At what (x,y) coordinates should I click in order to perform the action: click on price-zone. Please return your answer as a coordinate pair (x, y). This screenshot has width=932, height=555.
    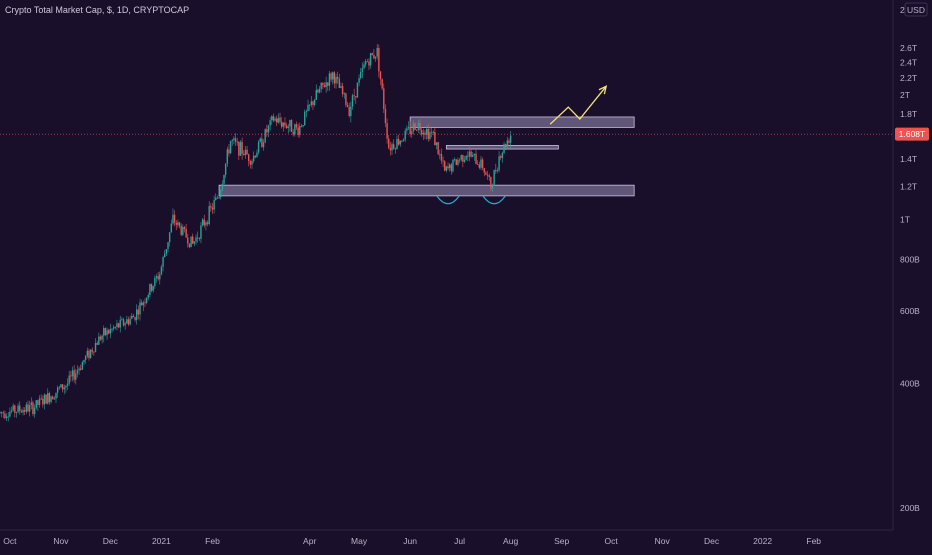
    Looking at the image, I should click on (522, 122).